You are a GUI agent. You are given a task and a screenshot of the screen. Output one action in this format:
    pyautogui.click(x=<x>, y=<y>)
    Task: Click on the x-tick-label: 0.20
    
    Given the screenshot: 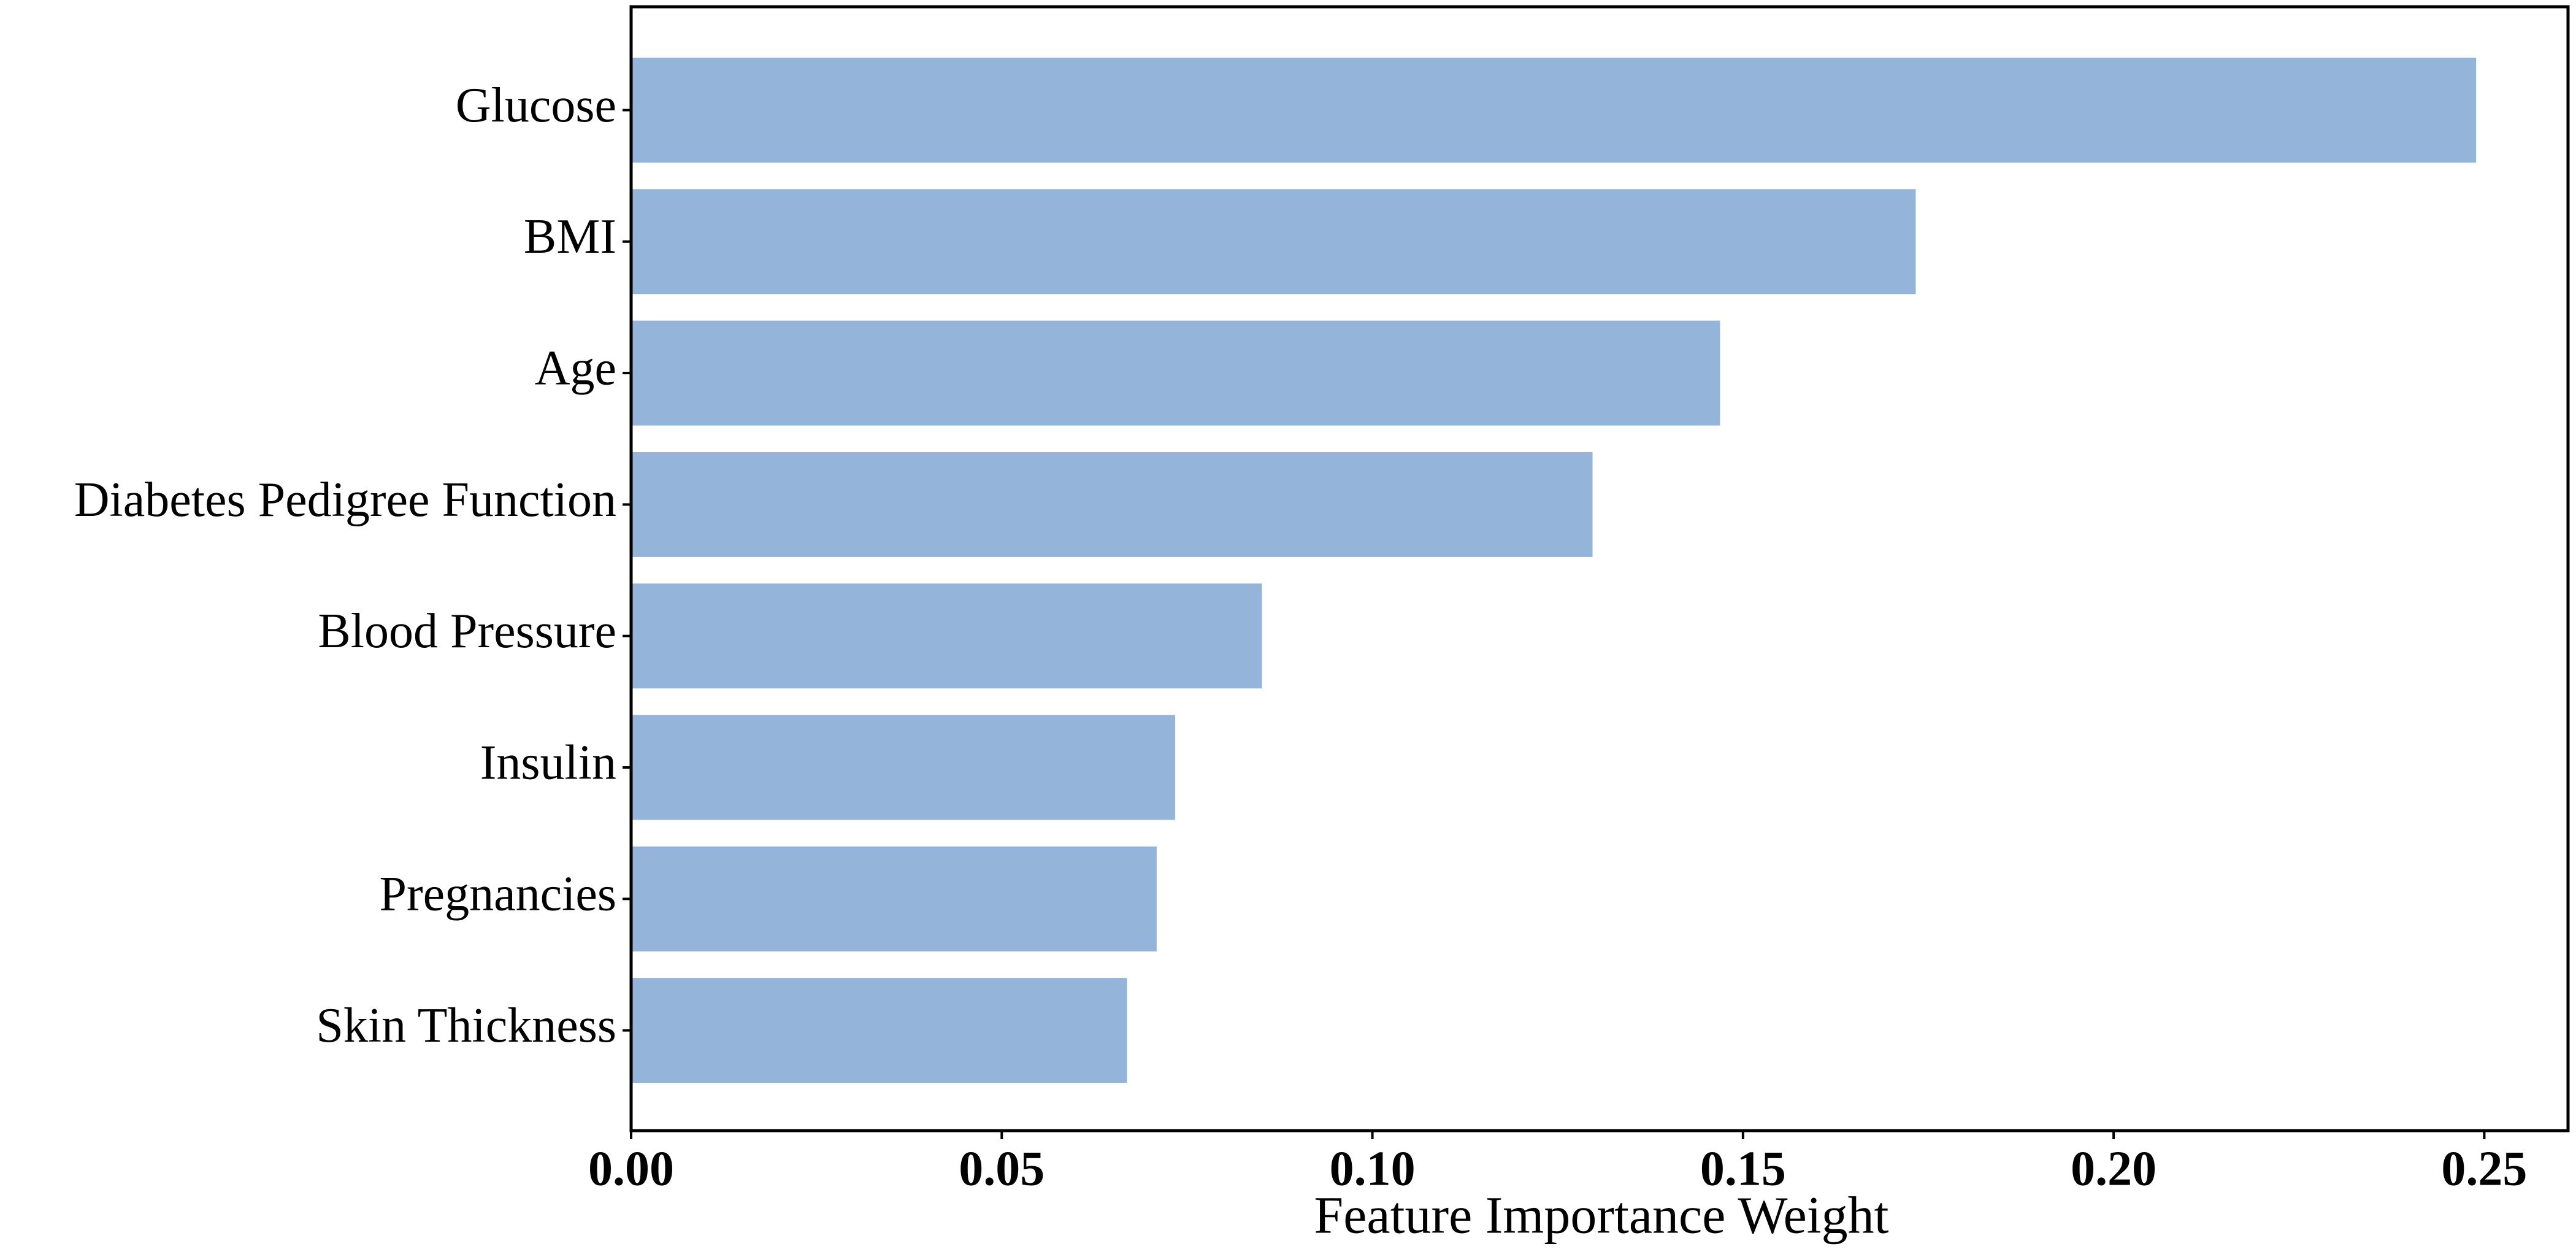 What is the action you would take?
    pyautogui.click(x=2113, y=1169)
    